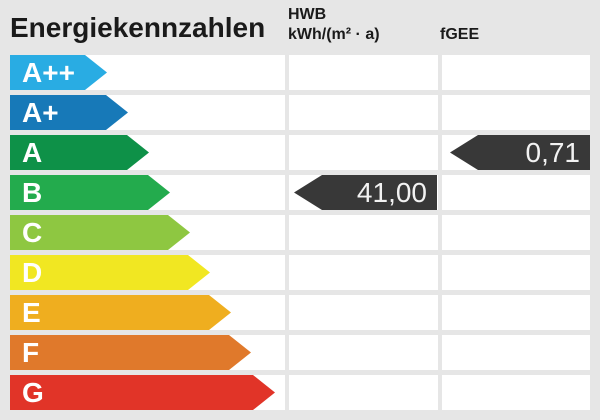 Image resolution: width=600 pixels, height=420 pixels. Describe the element at coordinates (520, 152) in the screenshot. I see `value-badge-fgee: 0,71` at that location.